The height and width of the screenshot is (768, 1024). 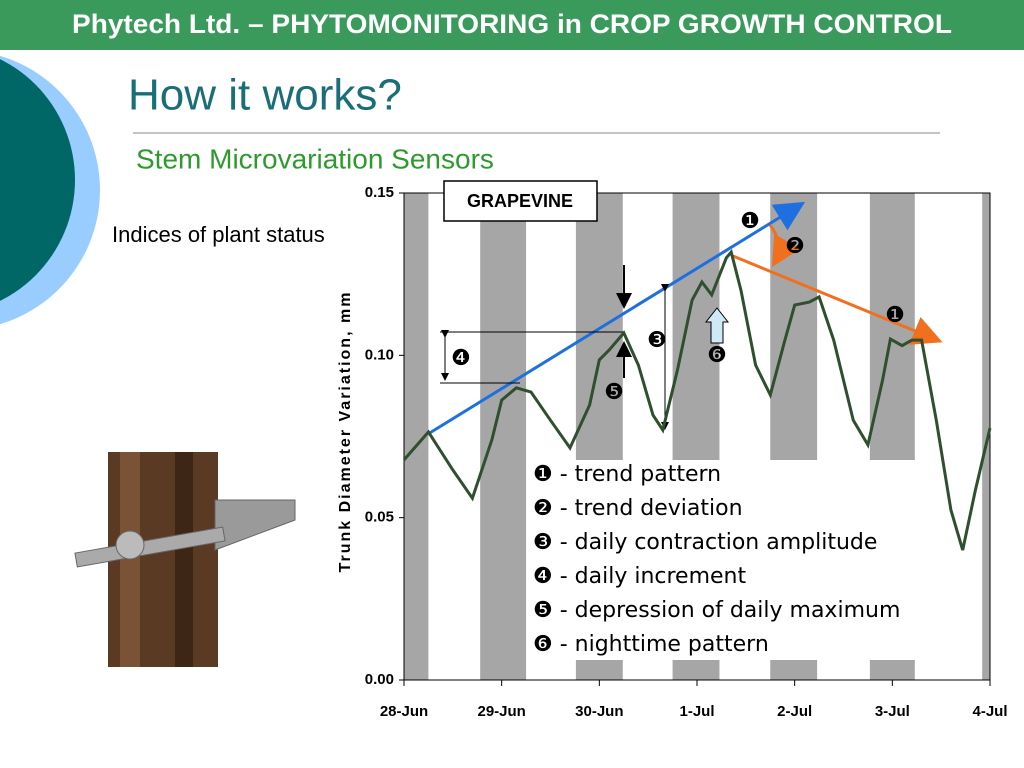 I want to click on annotation-marker: ❺, so click(x=614, y=392).